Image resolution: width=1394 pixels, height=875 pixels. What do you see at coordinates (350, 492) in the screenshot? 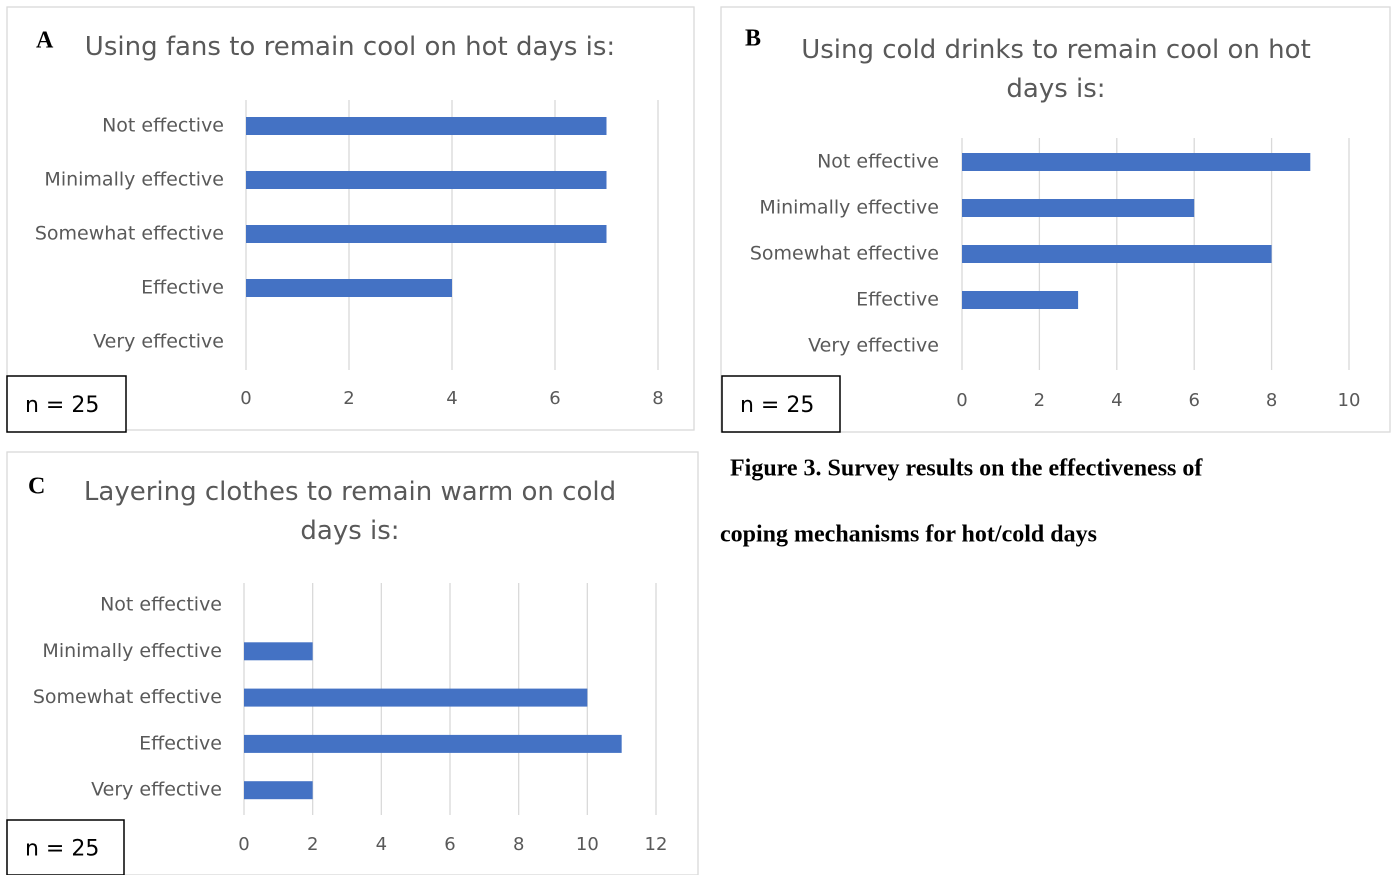
I see `title-line: Layering clothes to remain warm on cold` at bounding box center [350, 492].